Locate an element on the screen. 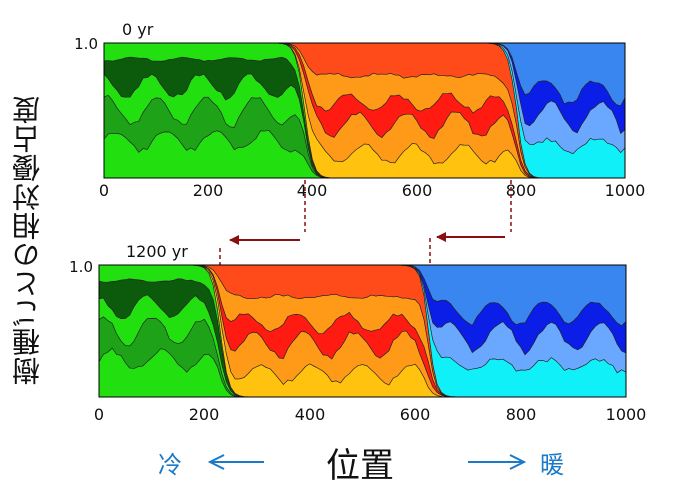 Image resolution: width=700 pixels, height=500 pixels. panel-1200yr-xtick-400: 400 is located at coordinates (310, 414).